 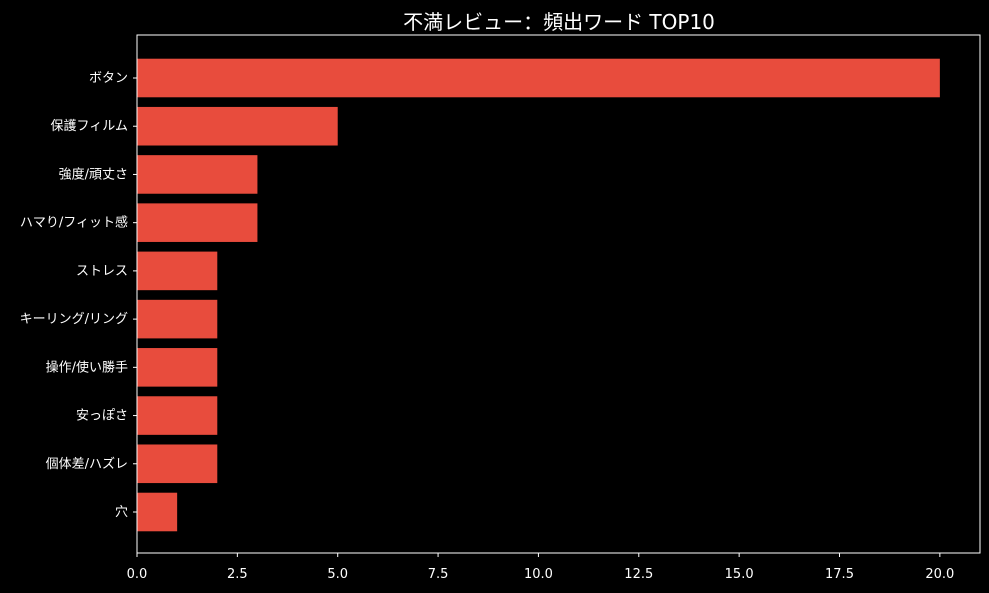 What do you see at coordinates (74, 319) in the screenshot?
I see `y-tick-label: キーリング/リング` at bounding box center [74, 319].